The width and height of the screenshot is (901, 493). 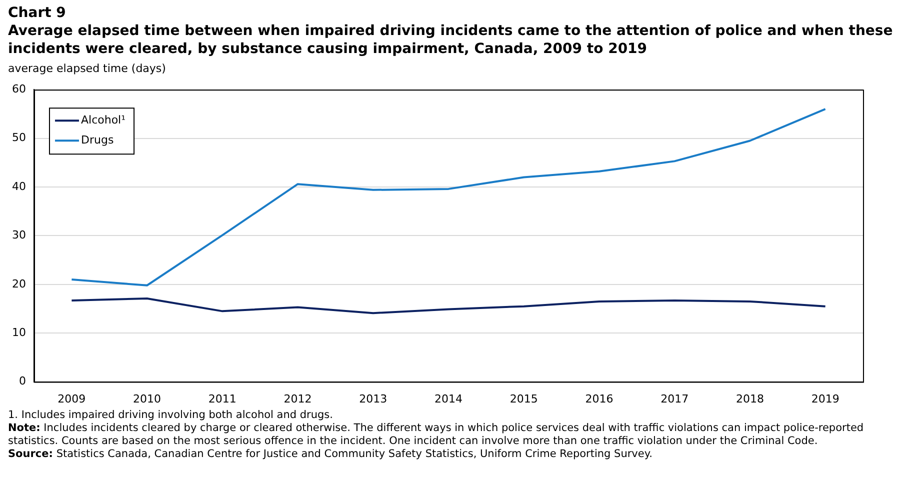 I want to click on legend-label: Alcohol¹, so click(x=103, y=119).